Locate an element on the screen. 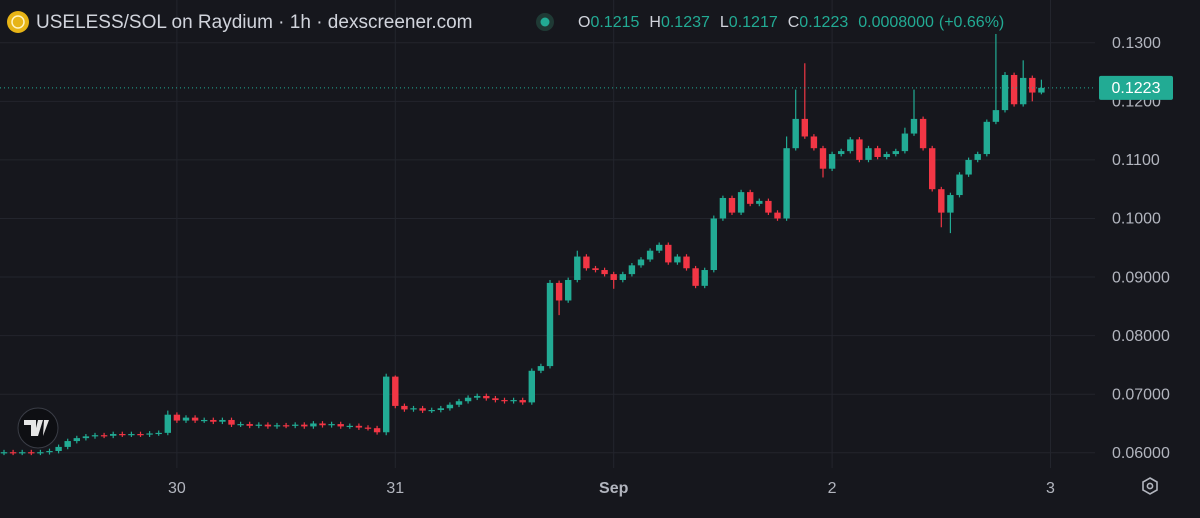 Image resolution: width=1200 pixels, height=518 pixels. legend-label: L is located at coordinates (724, 22).